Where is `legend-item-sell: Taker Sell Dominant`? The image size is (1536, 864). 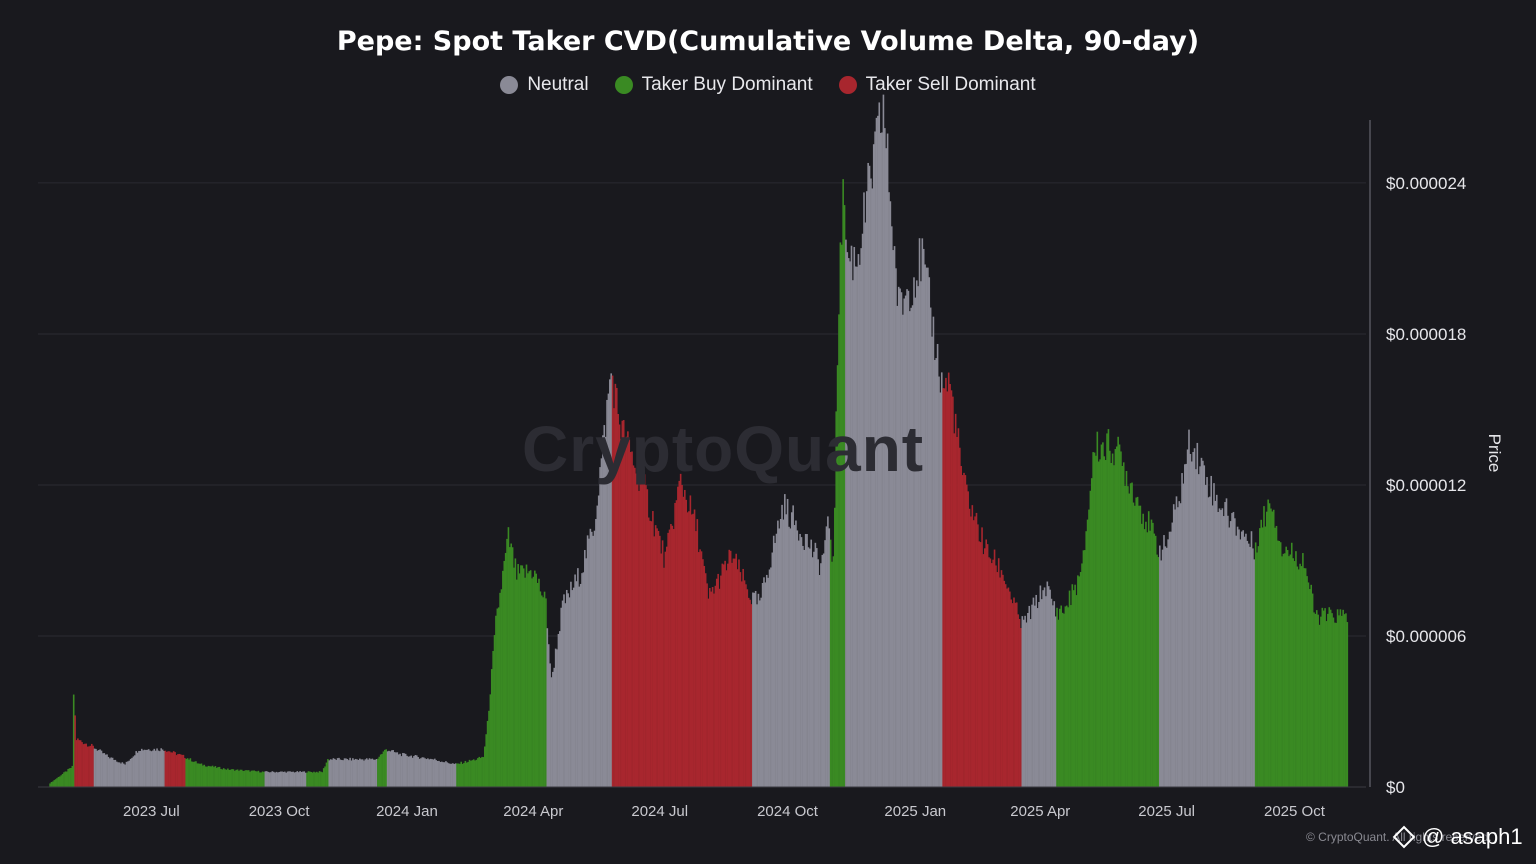 legend-item-sell: Taker Sell Dominant is located at coordinates (937, 85).